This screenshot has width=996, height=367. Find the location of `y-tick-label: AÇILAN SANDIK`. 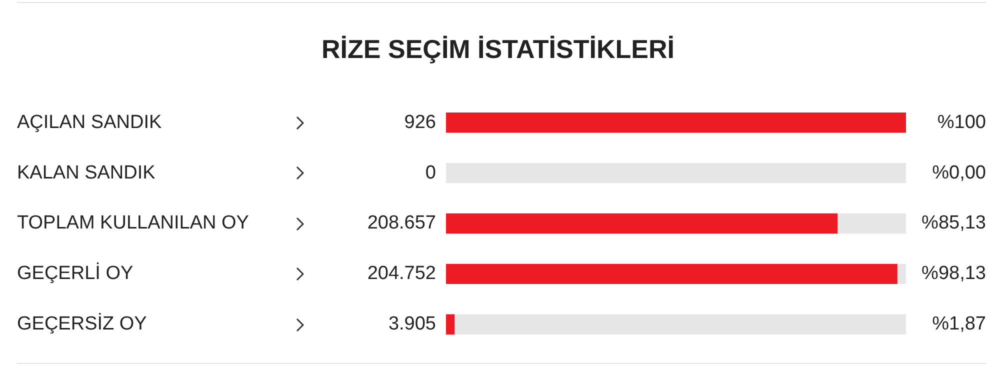

y-tick-label: AÇILAN SANDIK is located at coordinates (89, 123).